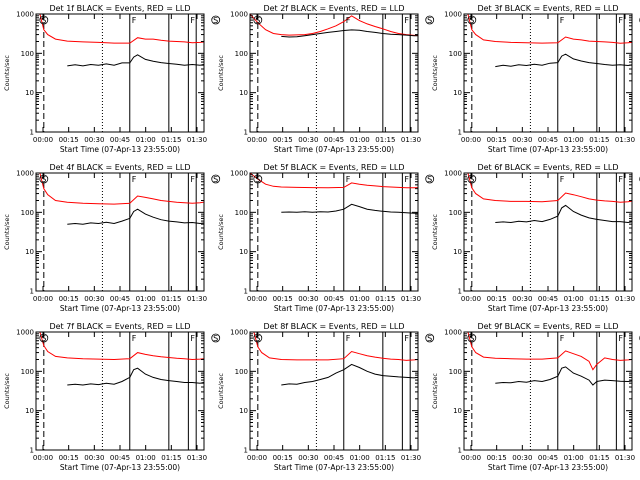 This screenshot has height=480, width=640. What do you see at coordinates (563, 214) in the screenshot?
I see `series-events` at bounding box center [563, 214].